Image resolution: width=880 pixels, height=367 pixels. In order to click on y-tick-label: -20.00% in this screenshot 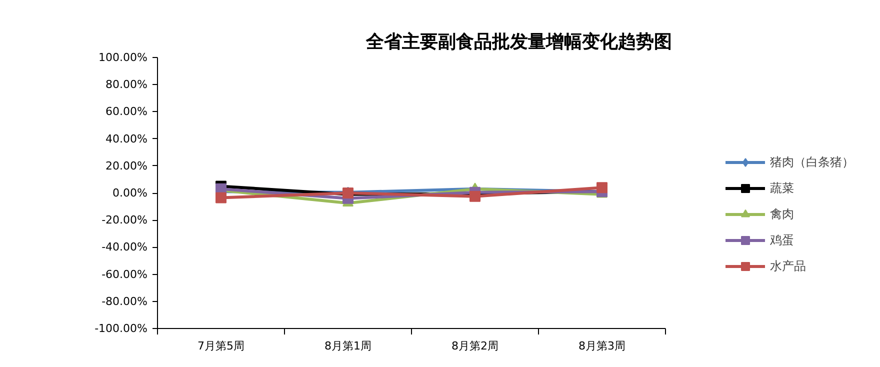, I will do `click(125, 220)`.